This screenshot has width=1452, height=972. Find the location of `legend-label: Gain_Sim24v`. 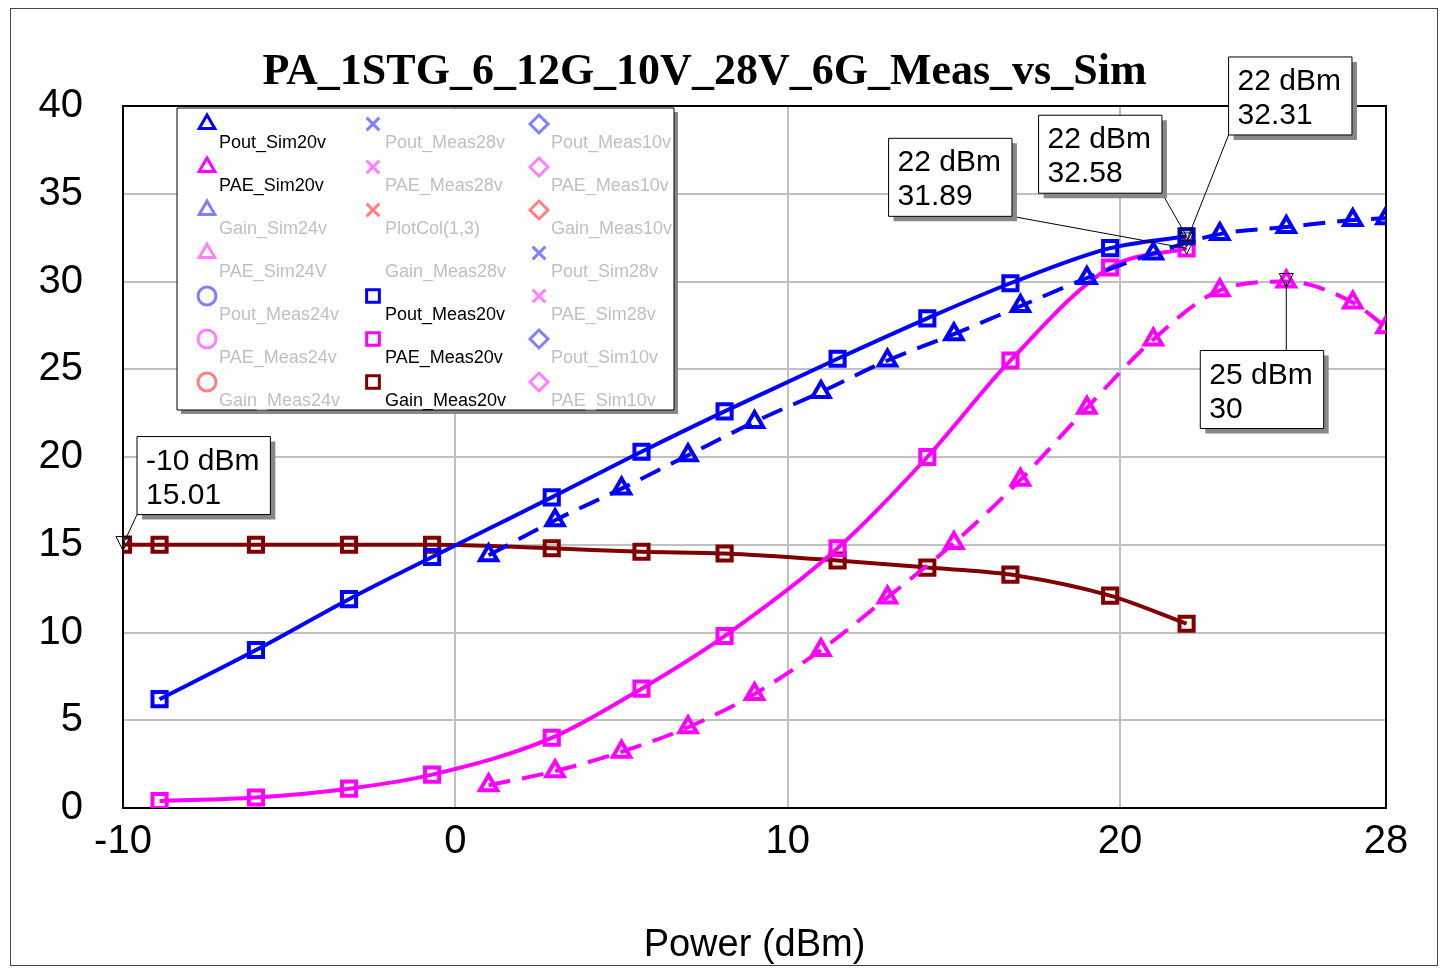

legend-label: Gain_Sim24v is located at coordinates (273, 228).